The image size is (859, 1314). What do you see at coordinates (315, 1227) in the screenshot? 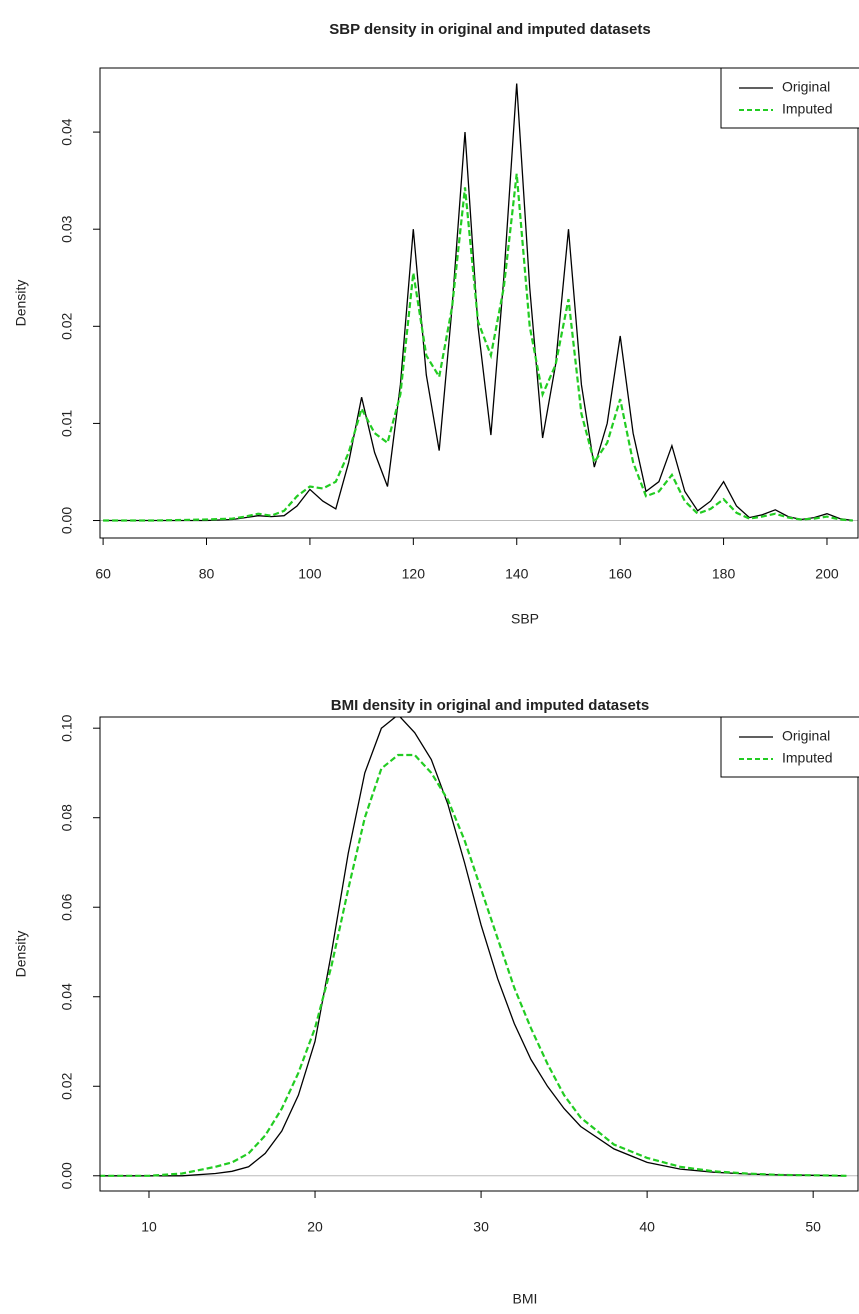
I see `x-tick-label: 20` at bounding box center [315, 1227].